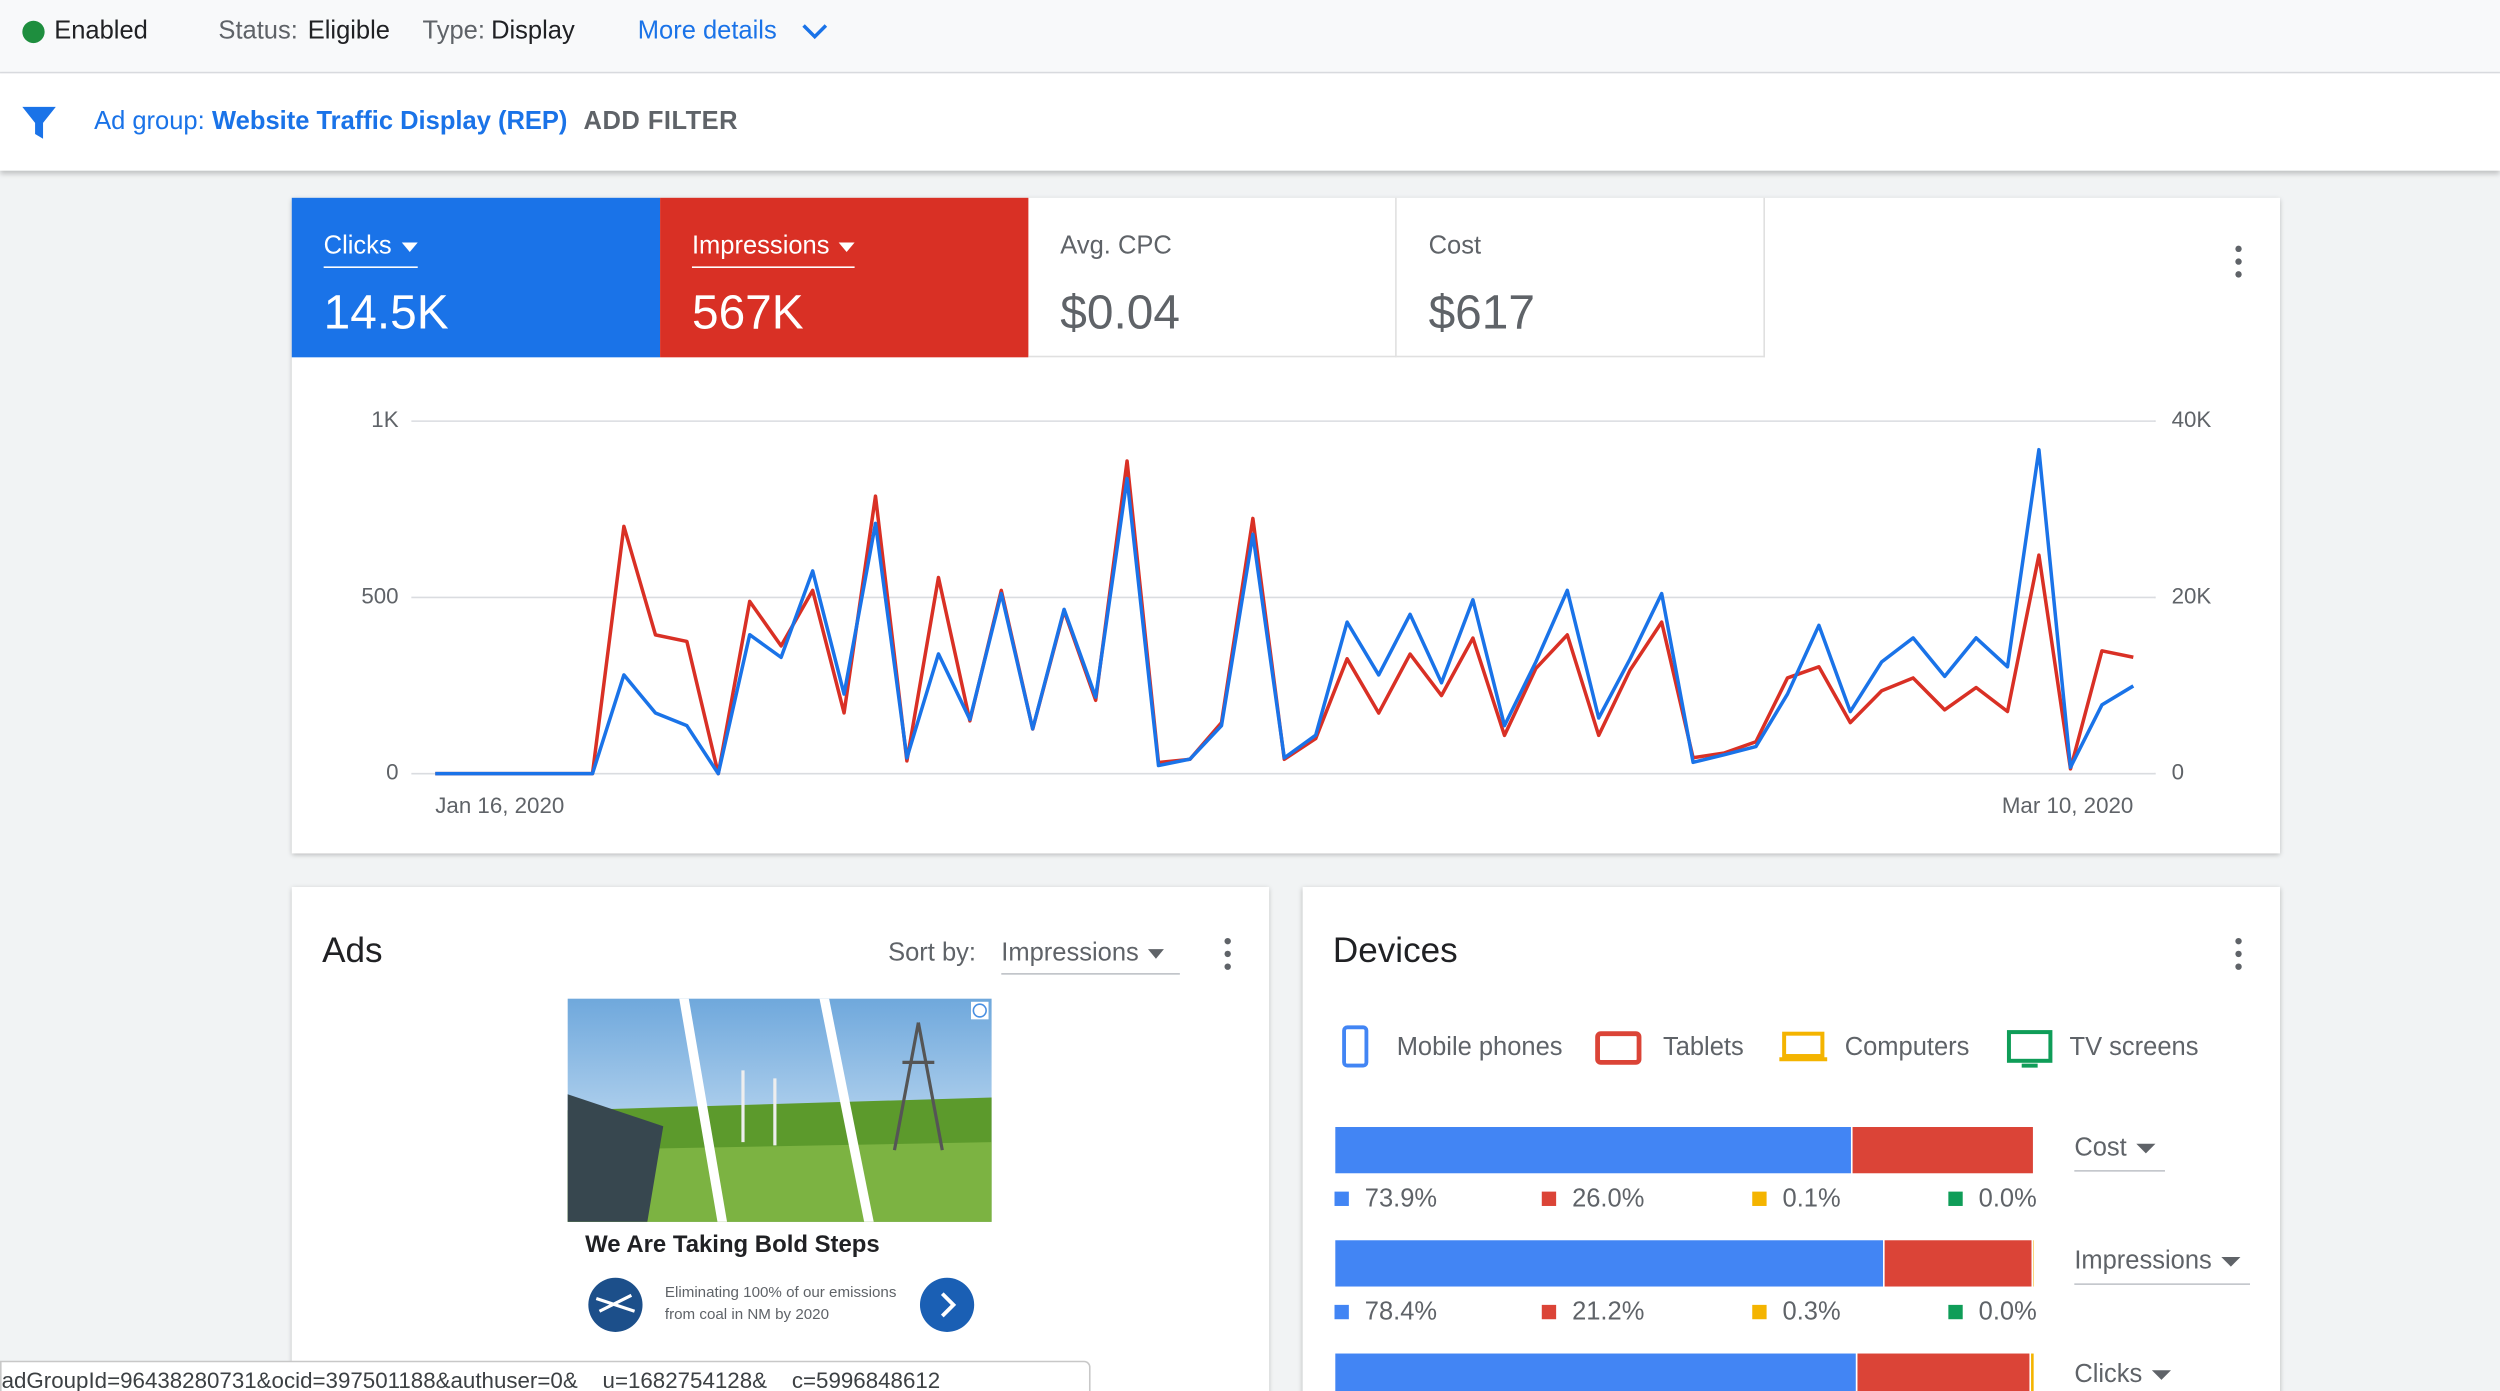  What do you see at coordinates (352, 950) in the screenshot?
I see `card-title: Ads` at bounding box center [352, 950].